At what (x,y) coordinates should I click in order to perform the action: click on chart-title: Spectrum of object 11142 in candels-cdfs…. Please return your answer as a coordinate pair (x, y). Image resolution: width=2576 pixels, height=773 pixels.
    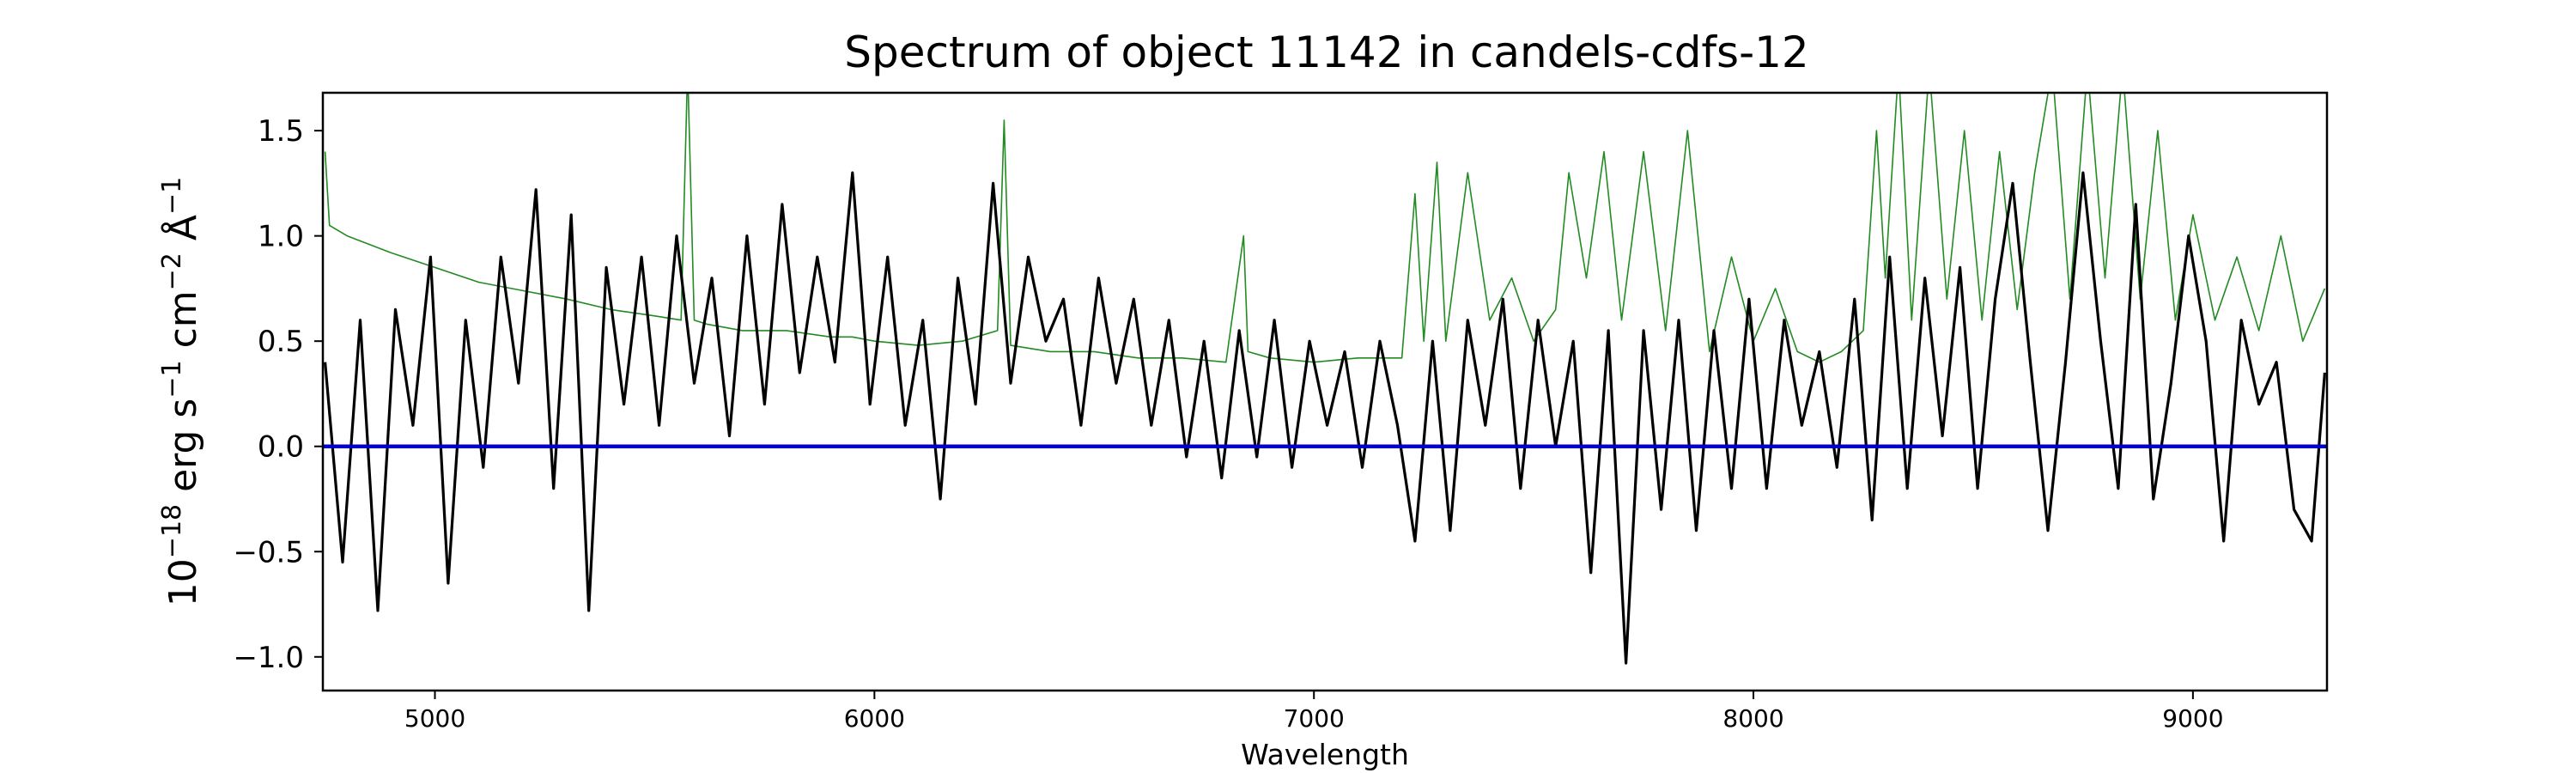
    Looking at the image, I should click on (1327, 52).